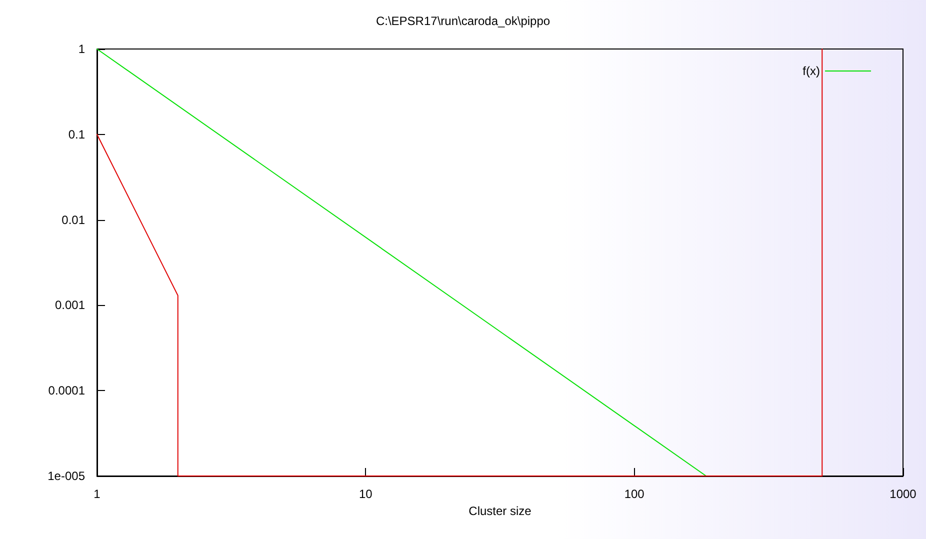  What do you see at coordinates (77, 134) in the screenshot?
I see `y-tick-label: 0.1` at bounding box center [77, 134].